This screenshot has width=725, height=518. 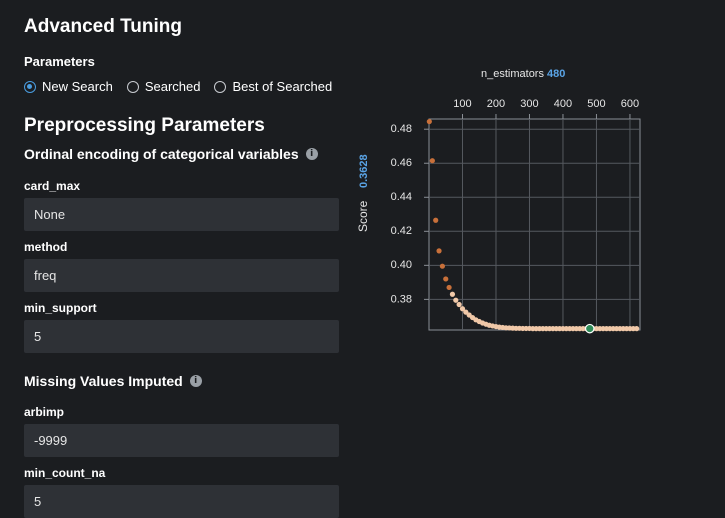 I want to click on y-axis-label: Score, so click(x=363, y=216).